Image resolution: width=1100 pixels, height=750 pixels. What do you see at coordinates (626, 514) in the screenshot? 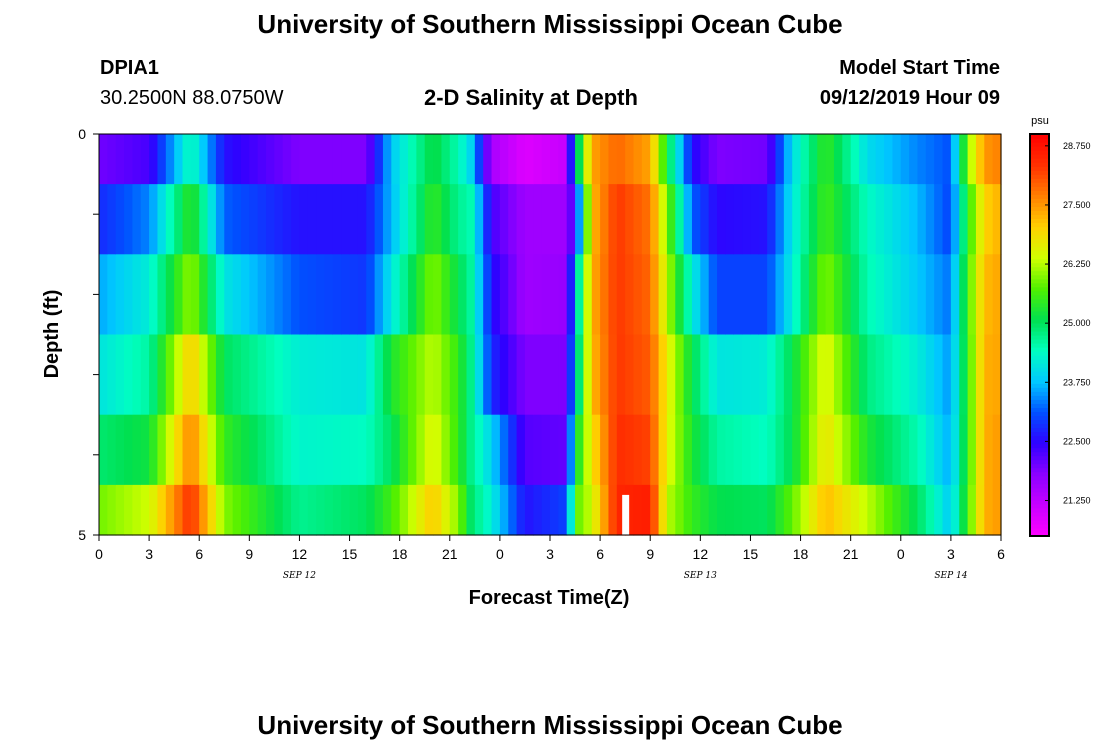
I see `forecast-time-marker` at bounding box center [626, 514].